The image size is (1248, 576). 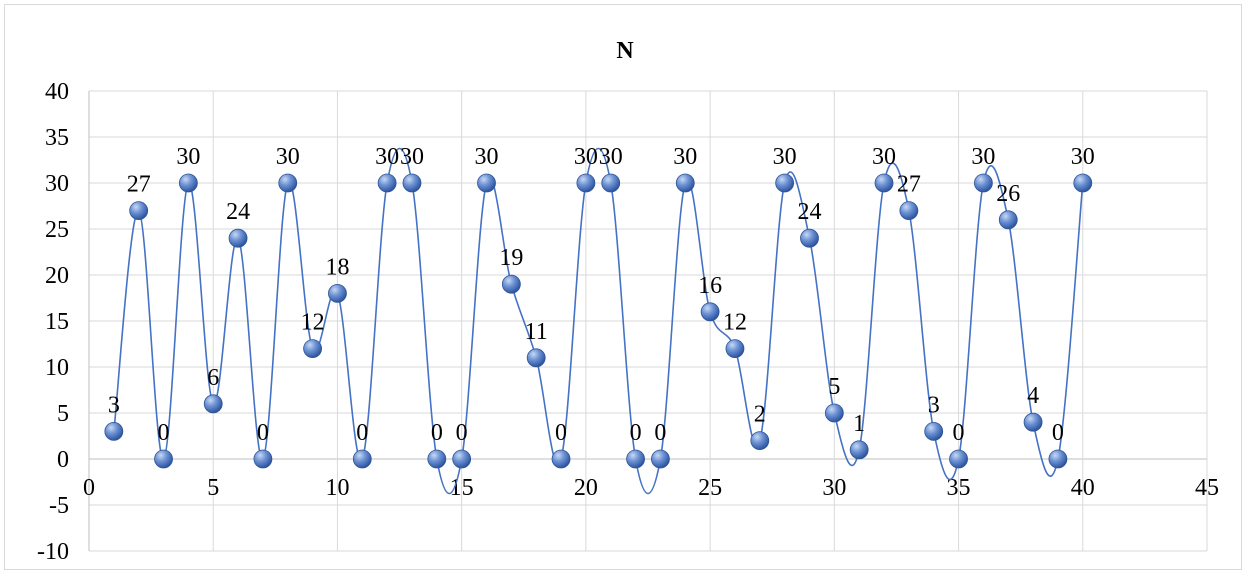 I want to click on y-tick-label: -5, so click(x=59, y=506).